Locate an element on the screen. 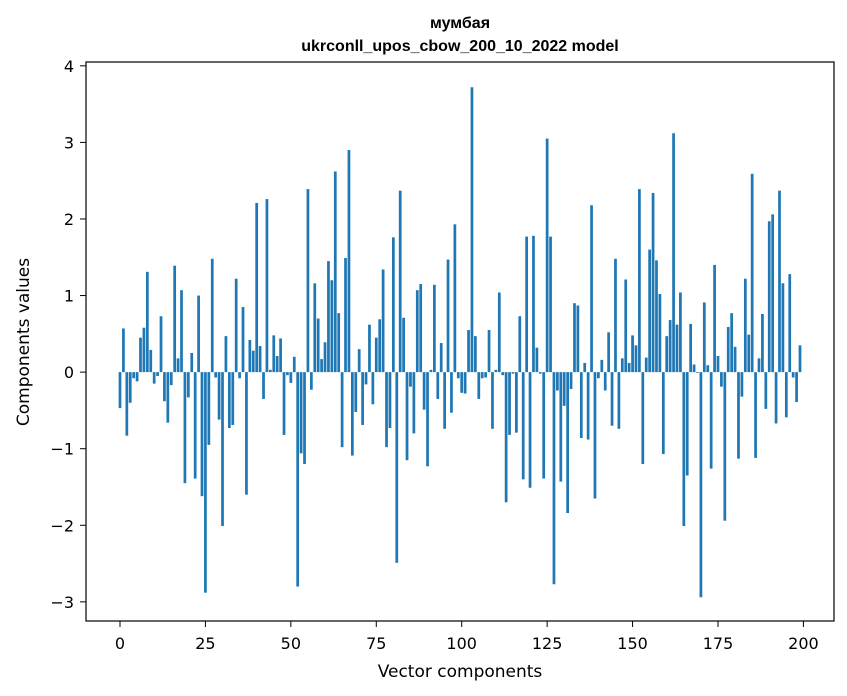  y-tick-label: 1 is located at coordinates (69, 296).